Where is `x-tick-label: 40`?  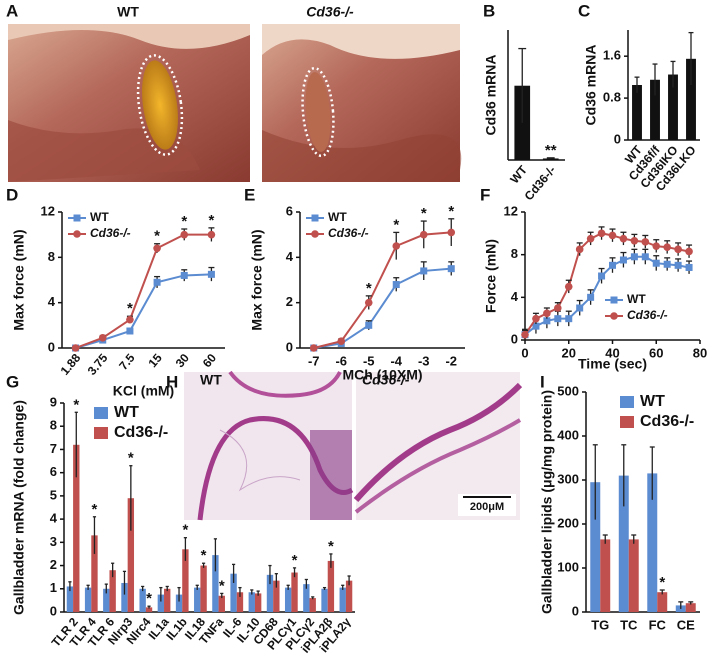 x-tick-label: 40 is located at coordinates (612, 352).